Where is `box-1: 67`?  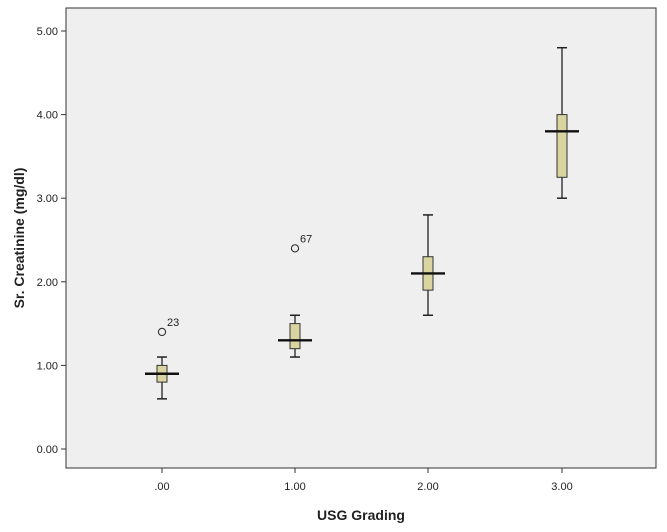 box-1: 67 is located at coordinates (295, 295).